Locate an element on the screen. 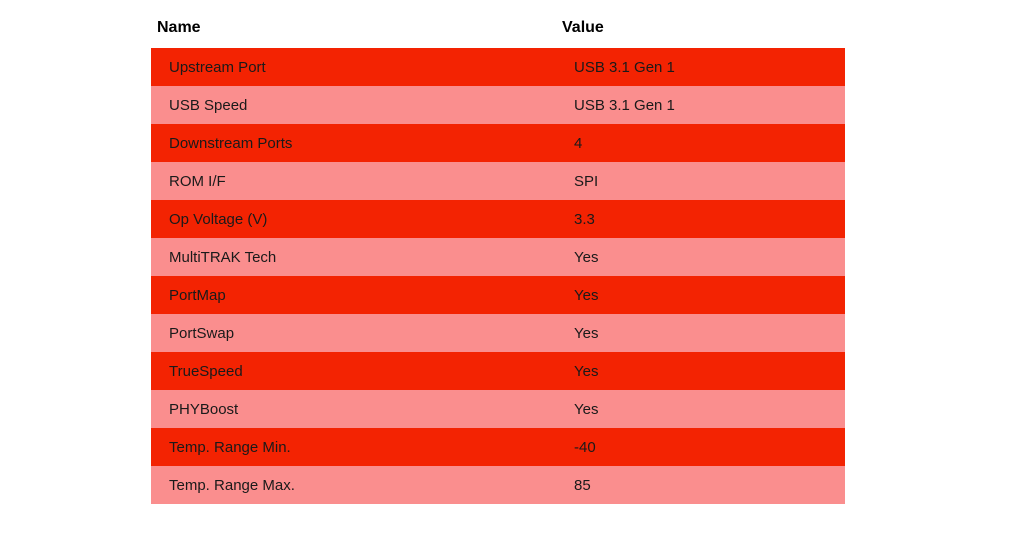  name-cell: PortSwap is located at coordinates (353, 333).